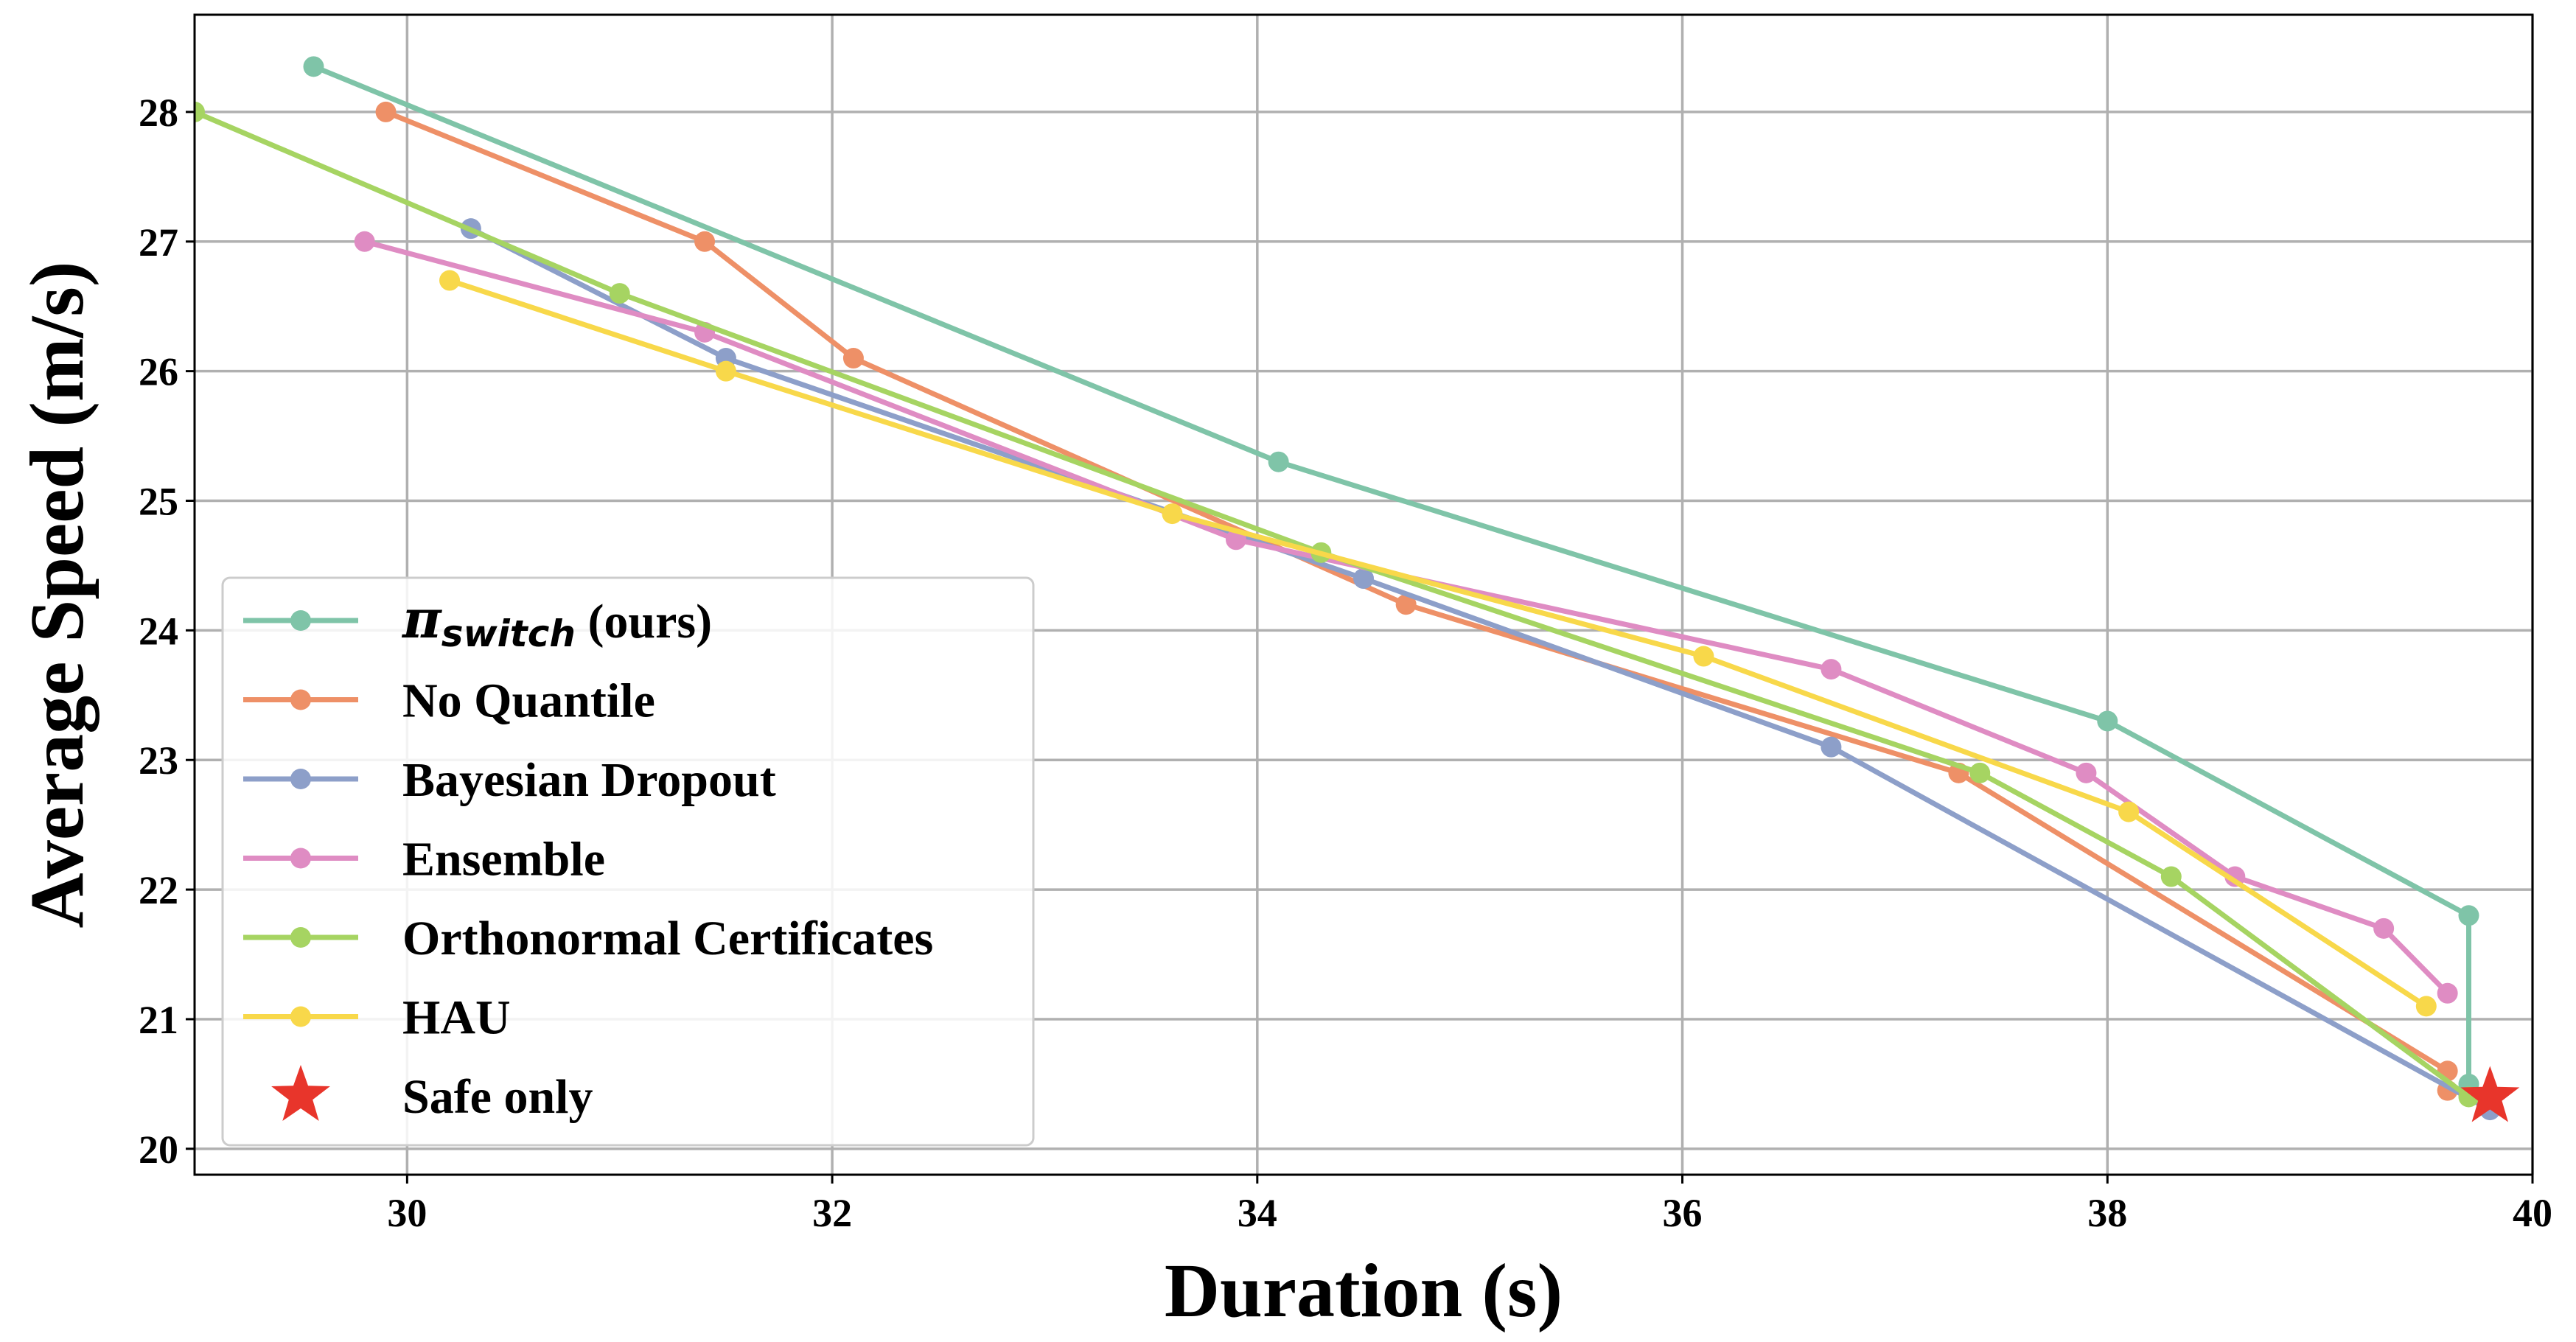 Image resolution: width=2576 pixels, height=1342 pixels. I want to click on legend-item: No Quantile, so click(449, 701).